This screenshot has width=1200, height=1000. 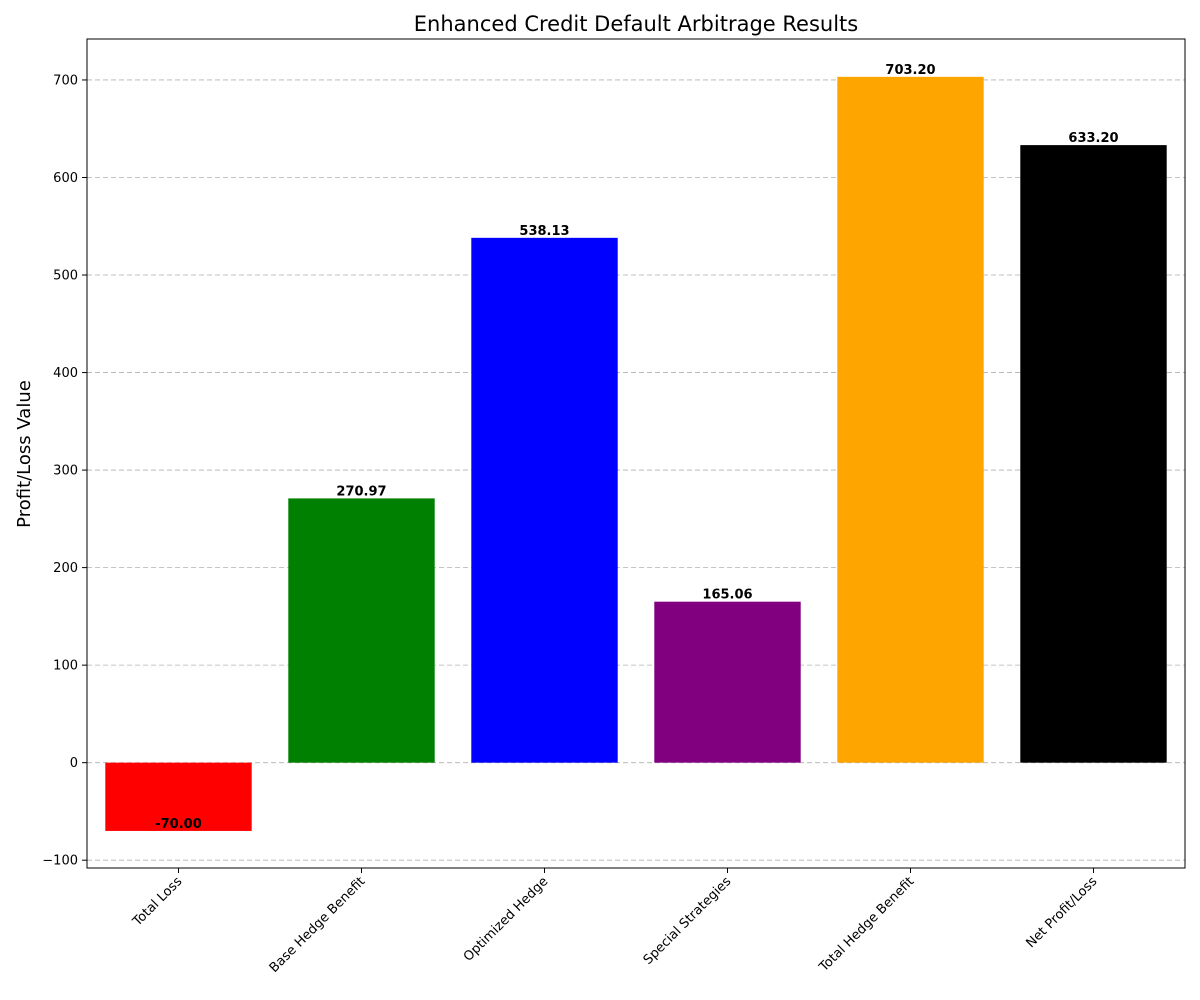 I want to click on x-tick-label: Base Hedge Benefit, so click(x=318, y=925).